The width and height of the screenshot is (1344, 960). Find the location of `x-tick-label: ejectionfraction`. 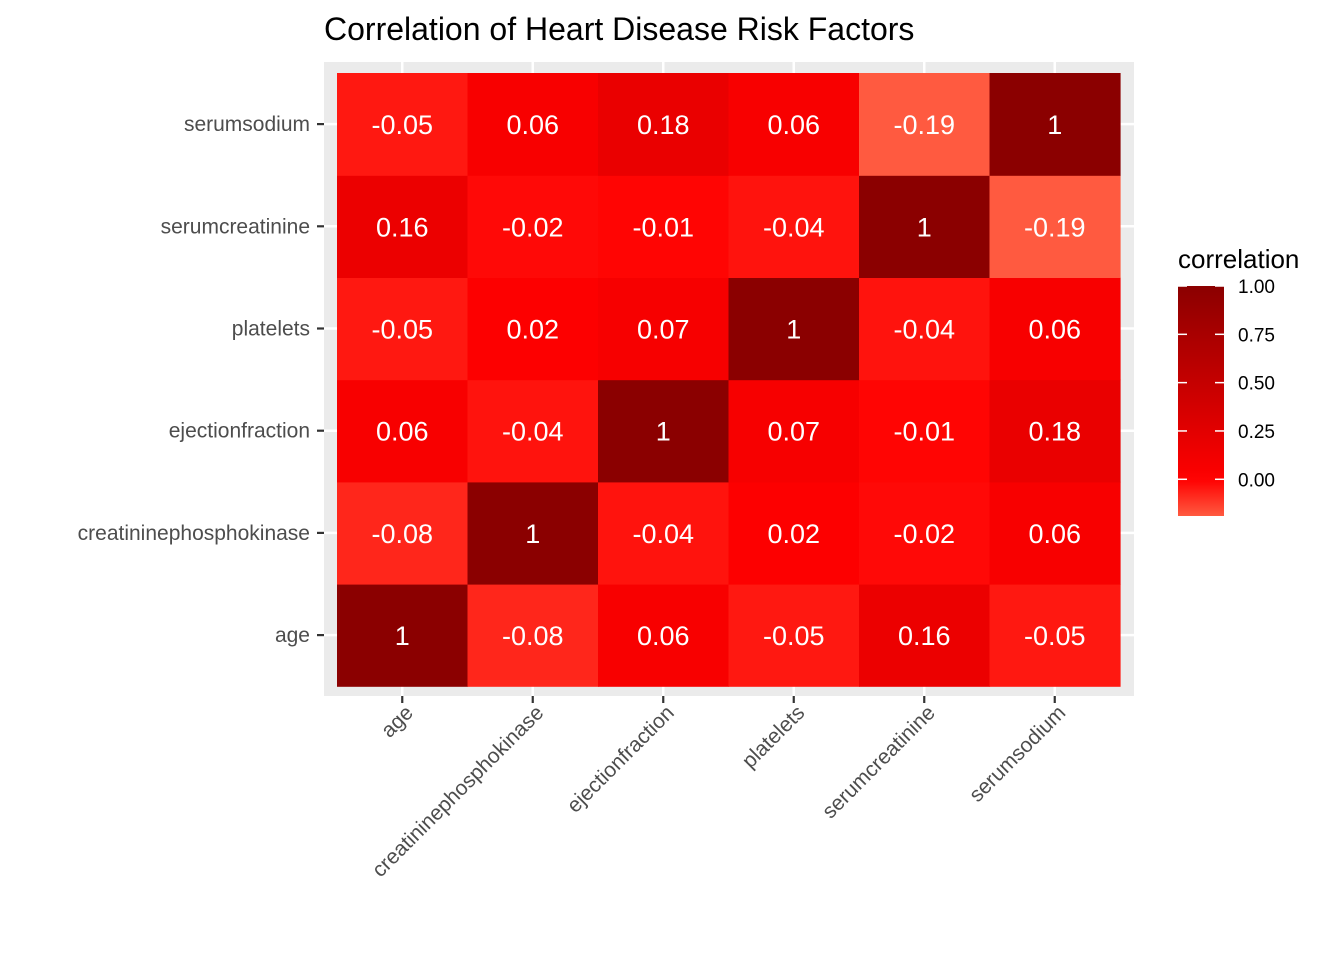

x-tick-label: ejectionfraction is located at coordinates (621, 759).